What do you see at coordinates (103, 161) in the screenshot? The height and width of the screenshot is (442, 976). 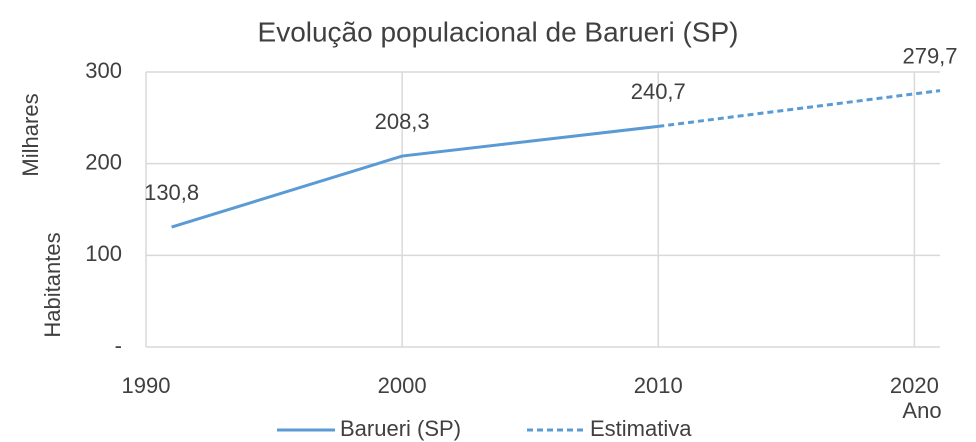 I see `y-tick-label: 200` at bounding box center [103, 161].